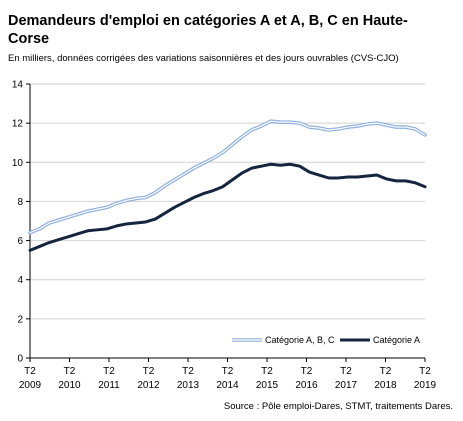 The image size is (463, 421). What do you see at coordinates (425, 385) in the screenshot?
I see `x-tick-label-year: 2019` at bounding box center [425, 385].